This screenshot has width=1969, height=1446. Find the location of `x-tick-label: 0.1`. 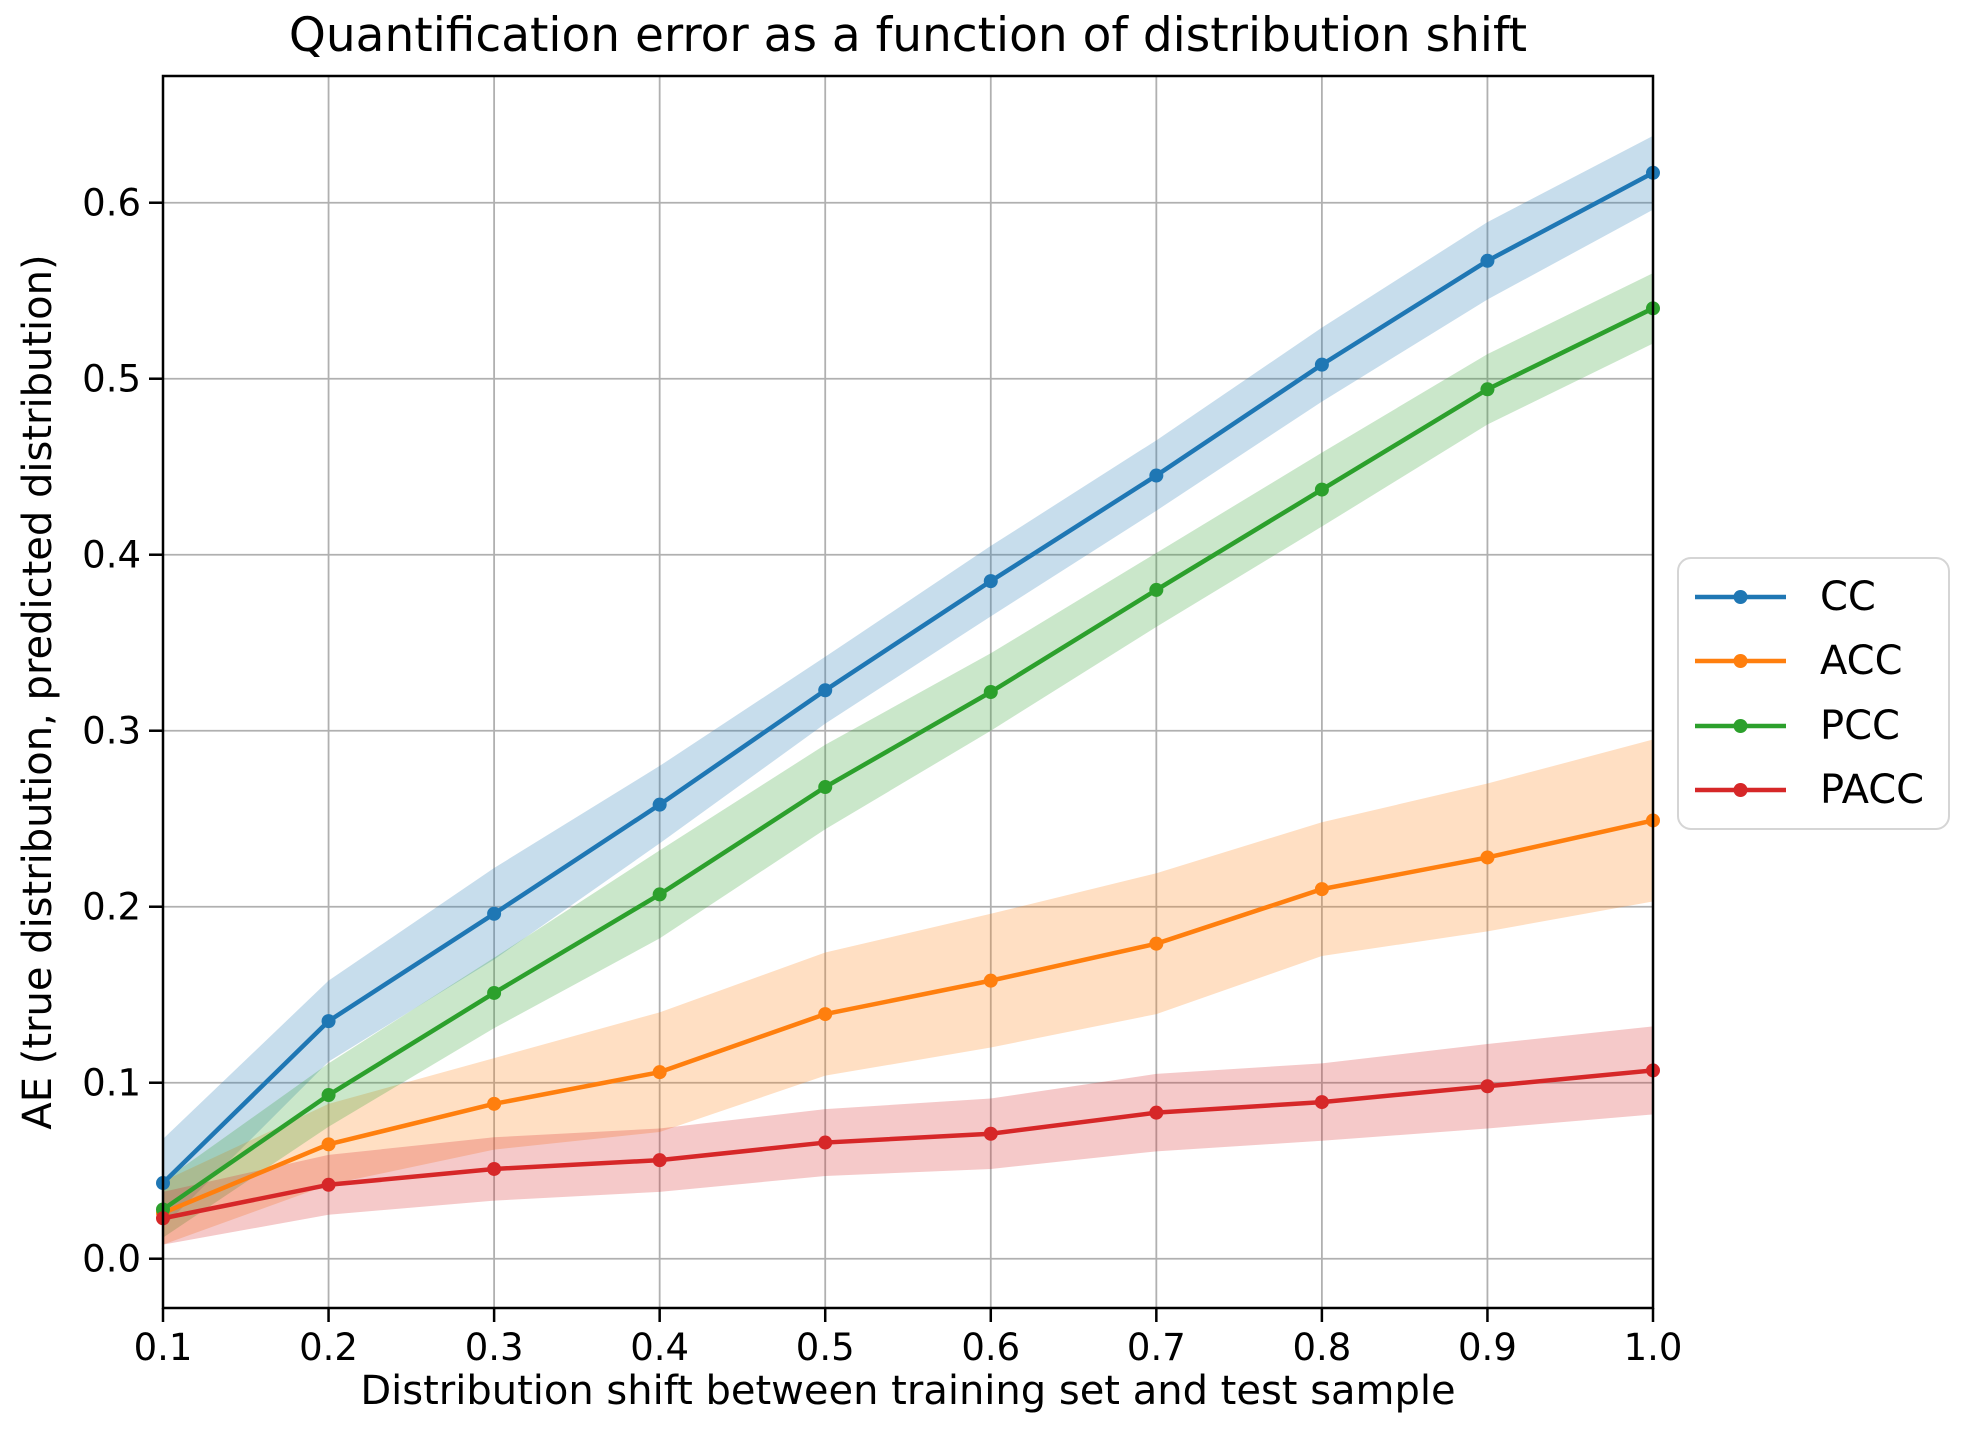

x-tick-label: 0.1 is located at coordinates (163, 1347).